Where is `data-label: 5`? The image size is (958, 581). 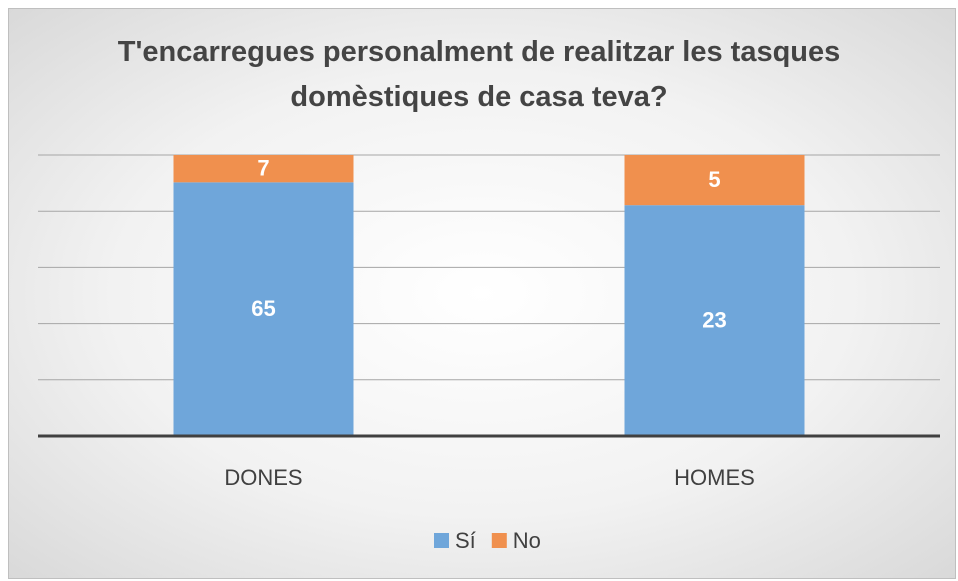
data-label: 5 is located at coordinates (714, 179).